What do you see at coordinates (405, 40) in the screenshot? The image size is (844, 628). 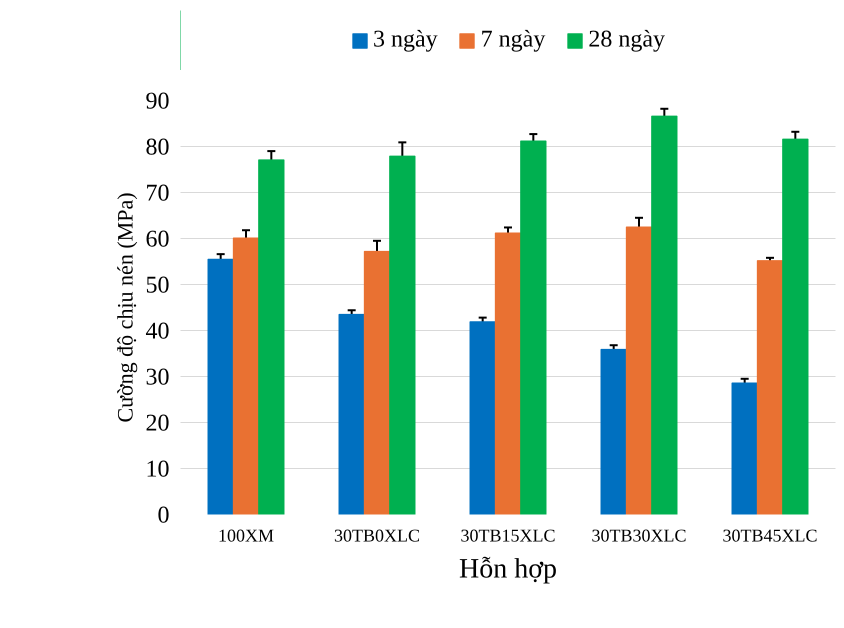 I see `legend-label: 3 ngày` at bounding box center [405, 40].